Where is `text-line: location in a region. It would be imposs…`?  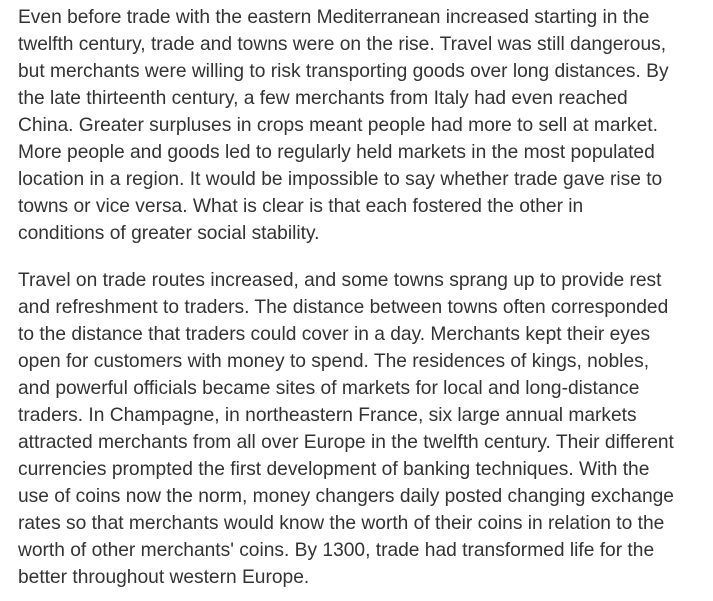 text-line: location in a region. It would be imposs… is located at coordinates (340, 179).